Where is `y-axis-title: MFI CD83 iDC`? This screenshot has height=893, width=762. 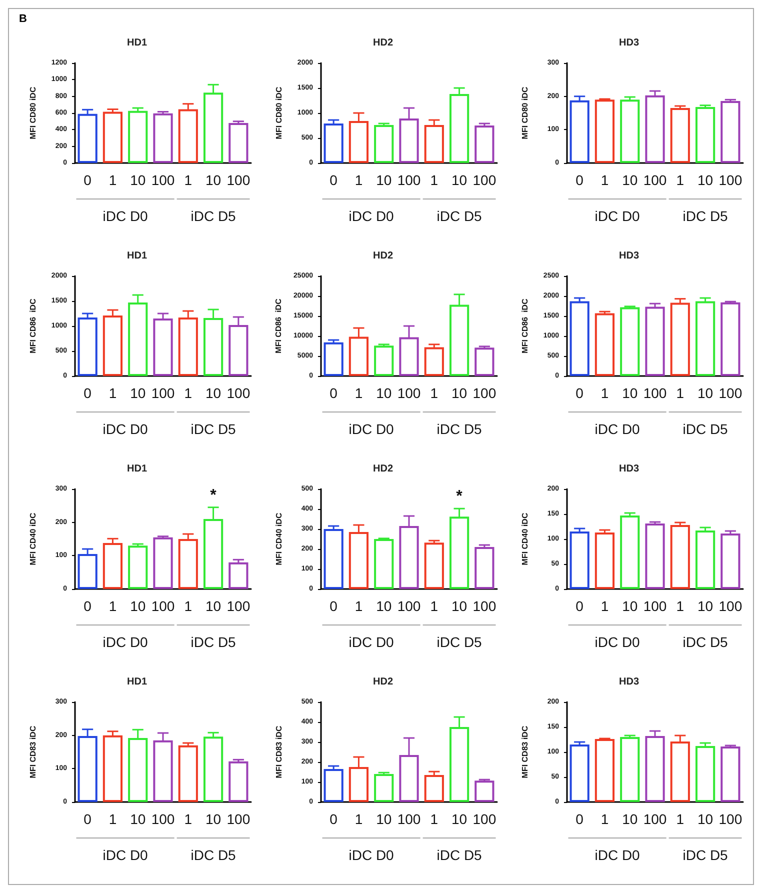
y-axis-title: MFI CD83 iDC is located at coordinates (279, 752).